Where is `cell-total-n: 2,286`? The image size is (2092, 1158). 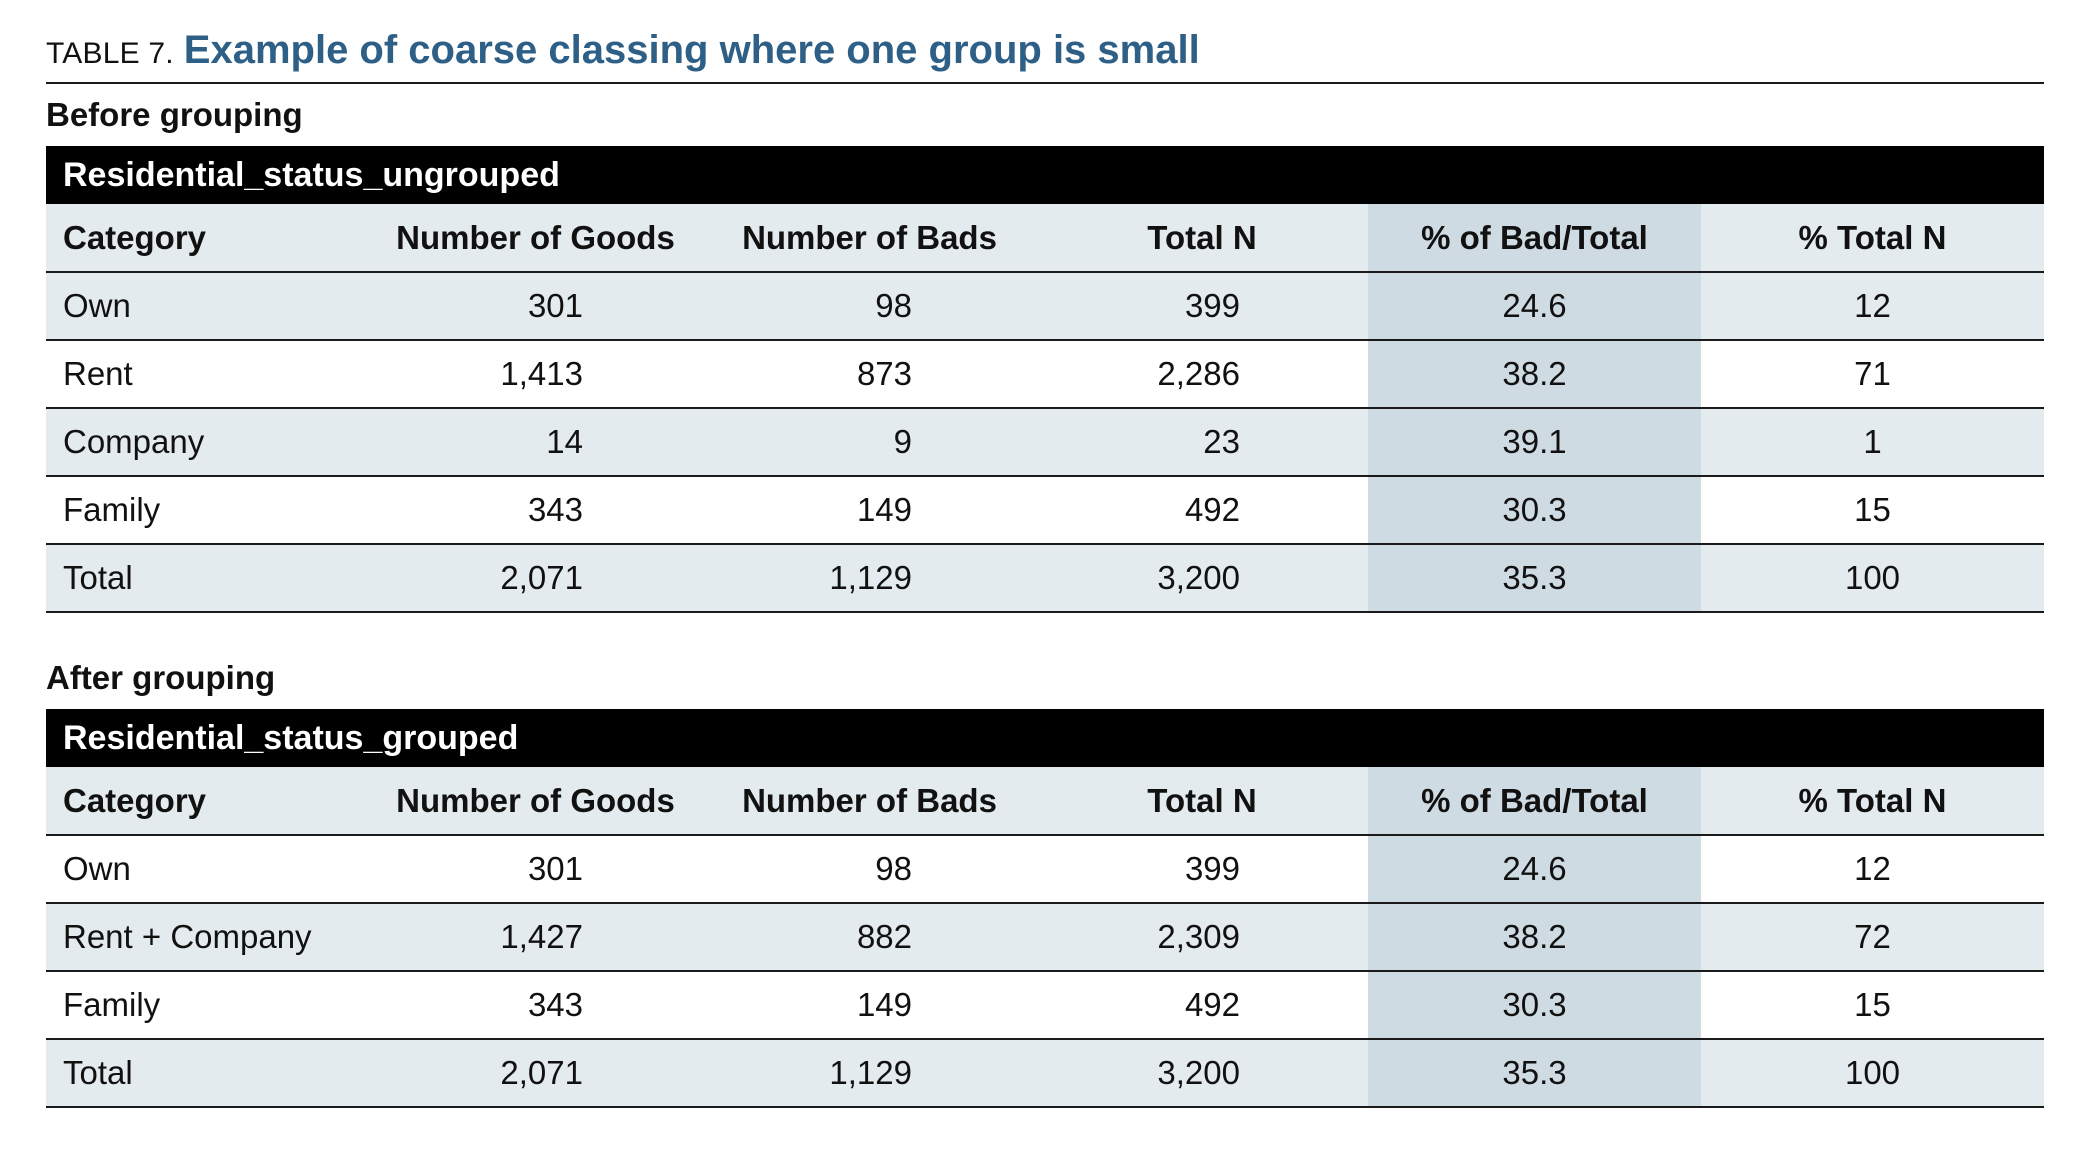
cell-total-n: 2,286 is located at coordinates (1202, 374).